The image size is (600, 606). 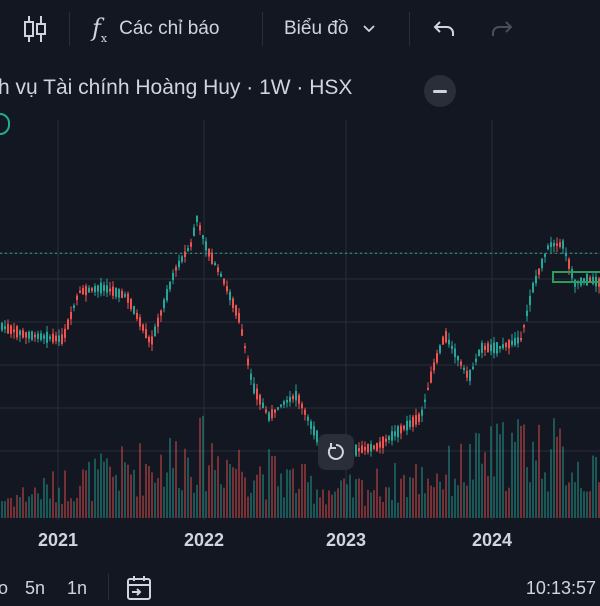 I want to click on reset-icon, so click(x=336, y=452).